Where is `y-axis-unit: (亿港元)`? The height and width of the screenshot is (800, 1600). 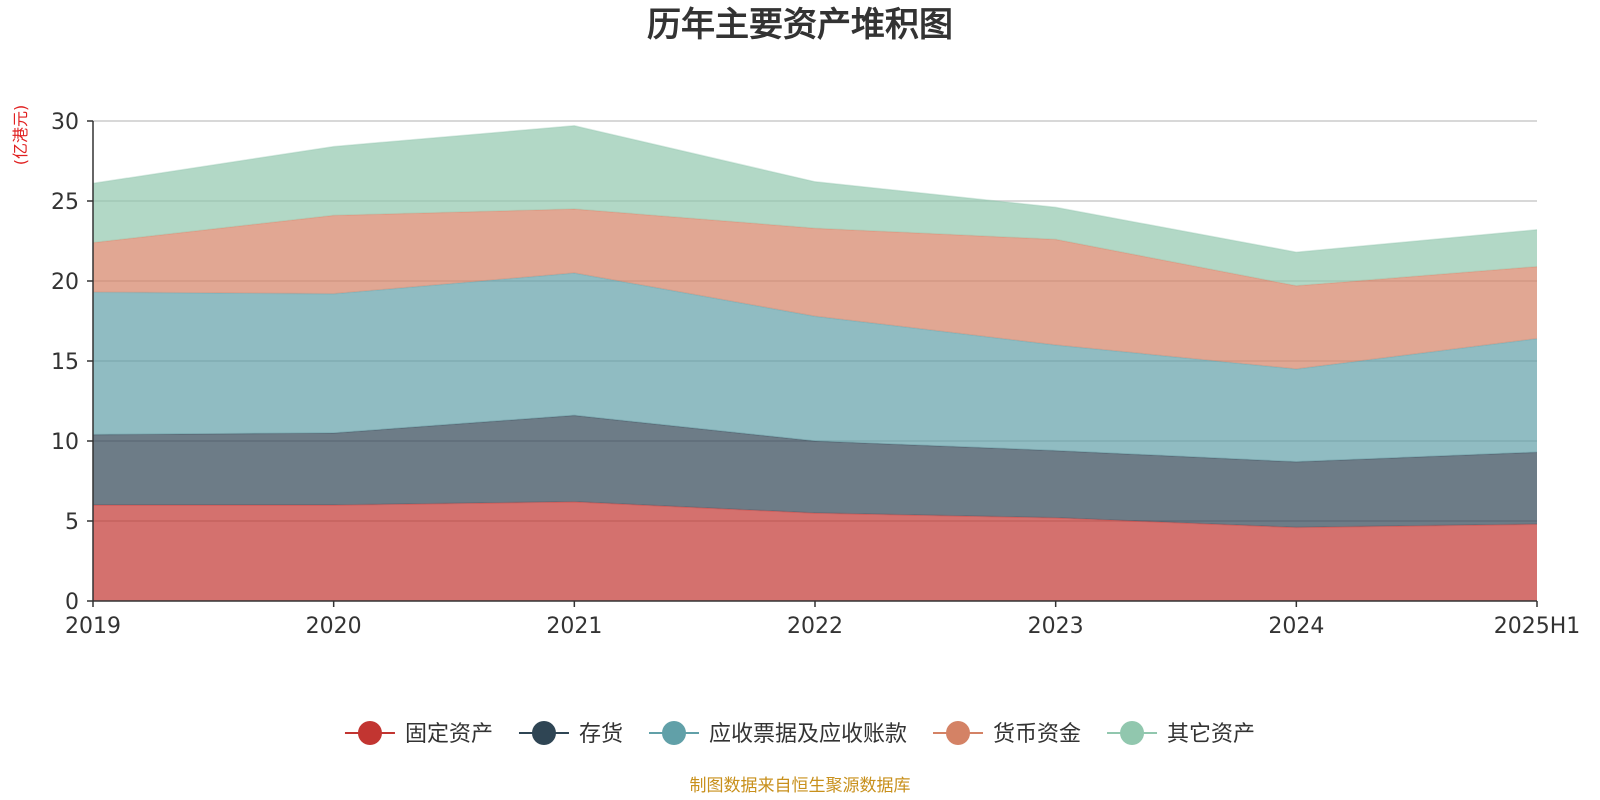
y-axis-unit: (亿港元) is located at coordinates (20, 135).